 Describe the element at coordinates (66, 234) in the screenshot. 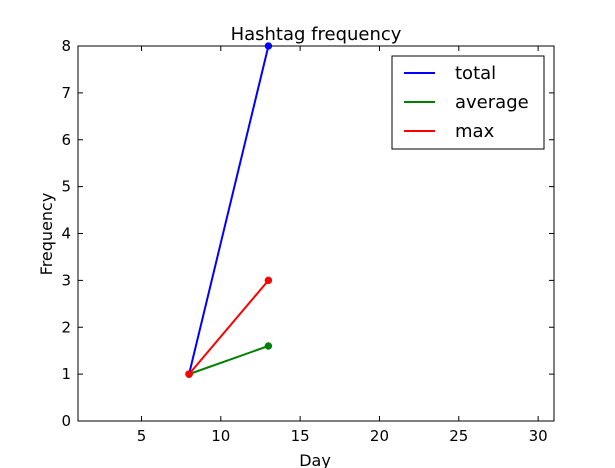

I see `y-tick-label-4: 4` at that location.